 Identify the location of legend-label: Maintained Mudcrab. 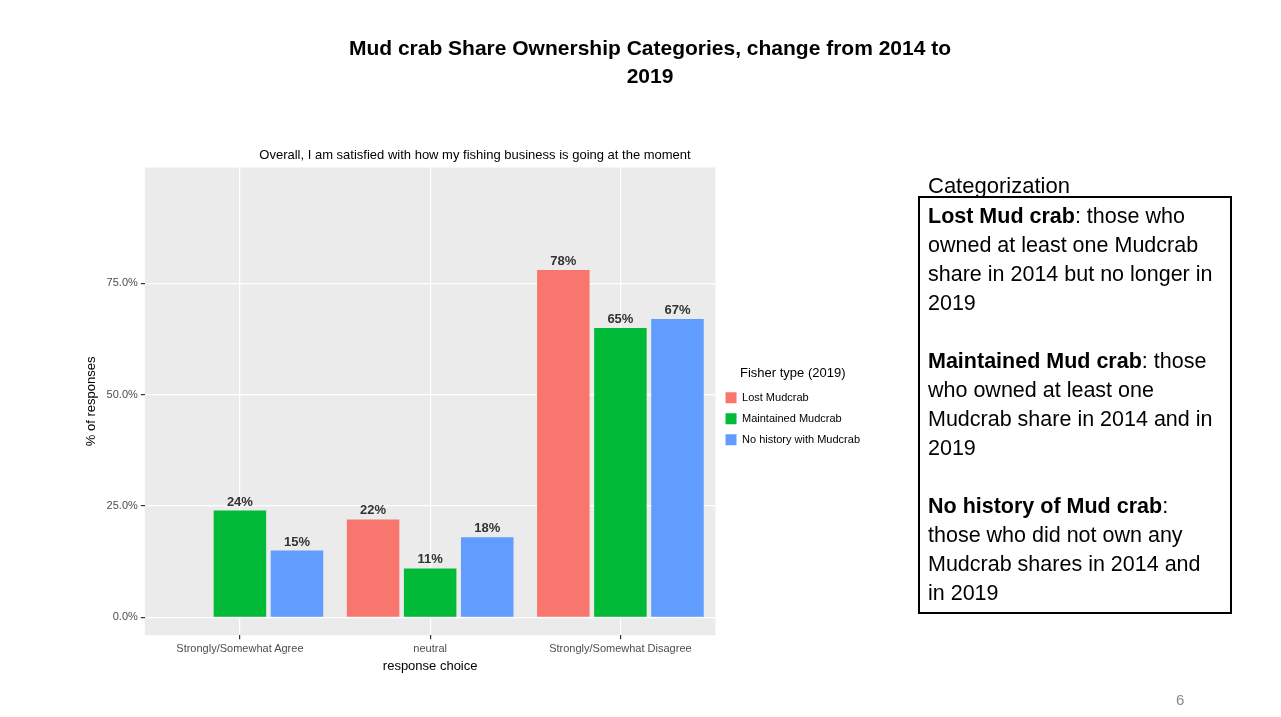
(792, 417).